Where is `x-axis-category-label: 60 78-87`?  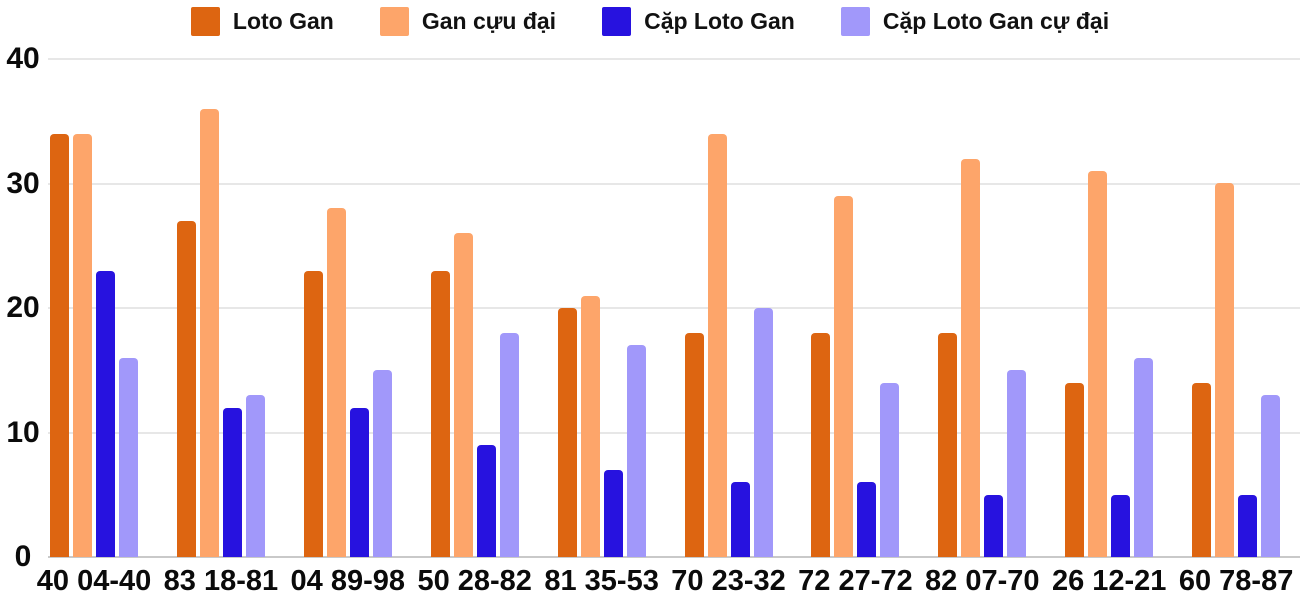 x-axis-category-label: 60 78-87 is located at coordinates (1236, 581).